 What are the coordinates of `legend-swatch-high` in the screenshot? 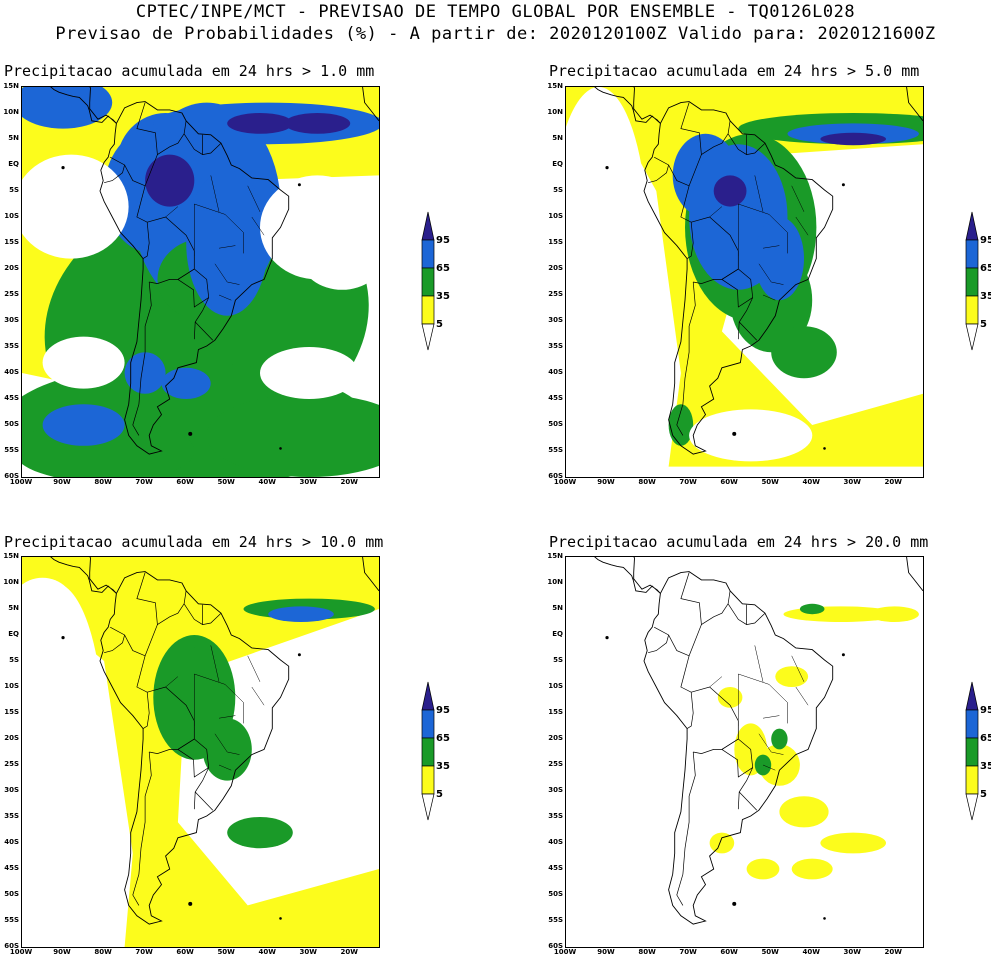 It's located at (972, 254).